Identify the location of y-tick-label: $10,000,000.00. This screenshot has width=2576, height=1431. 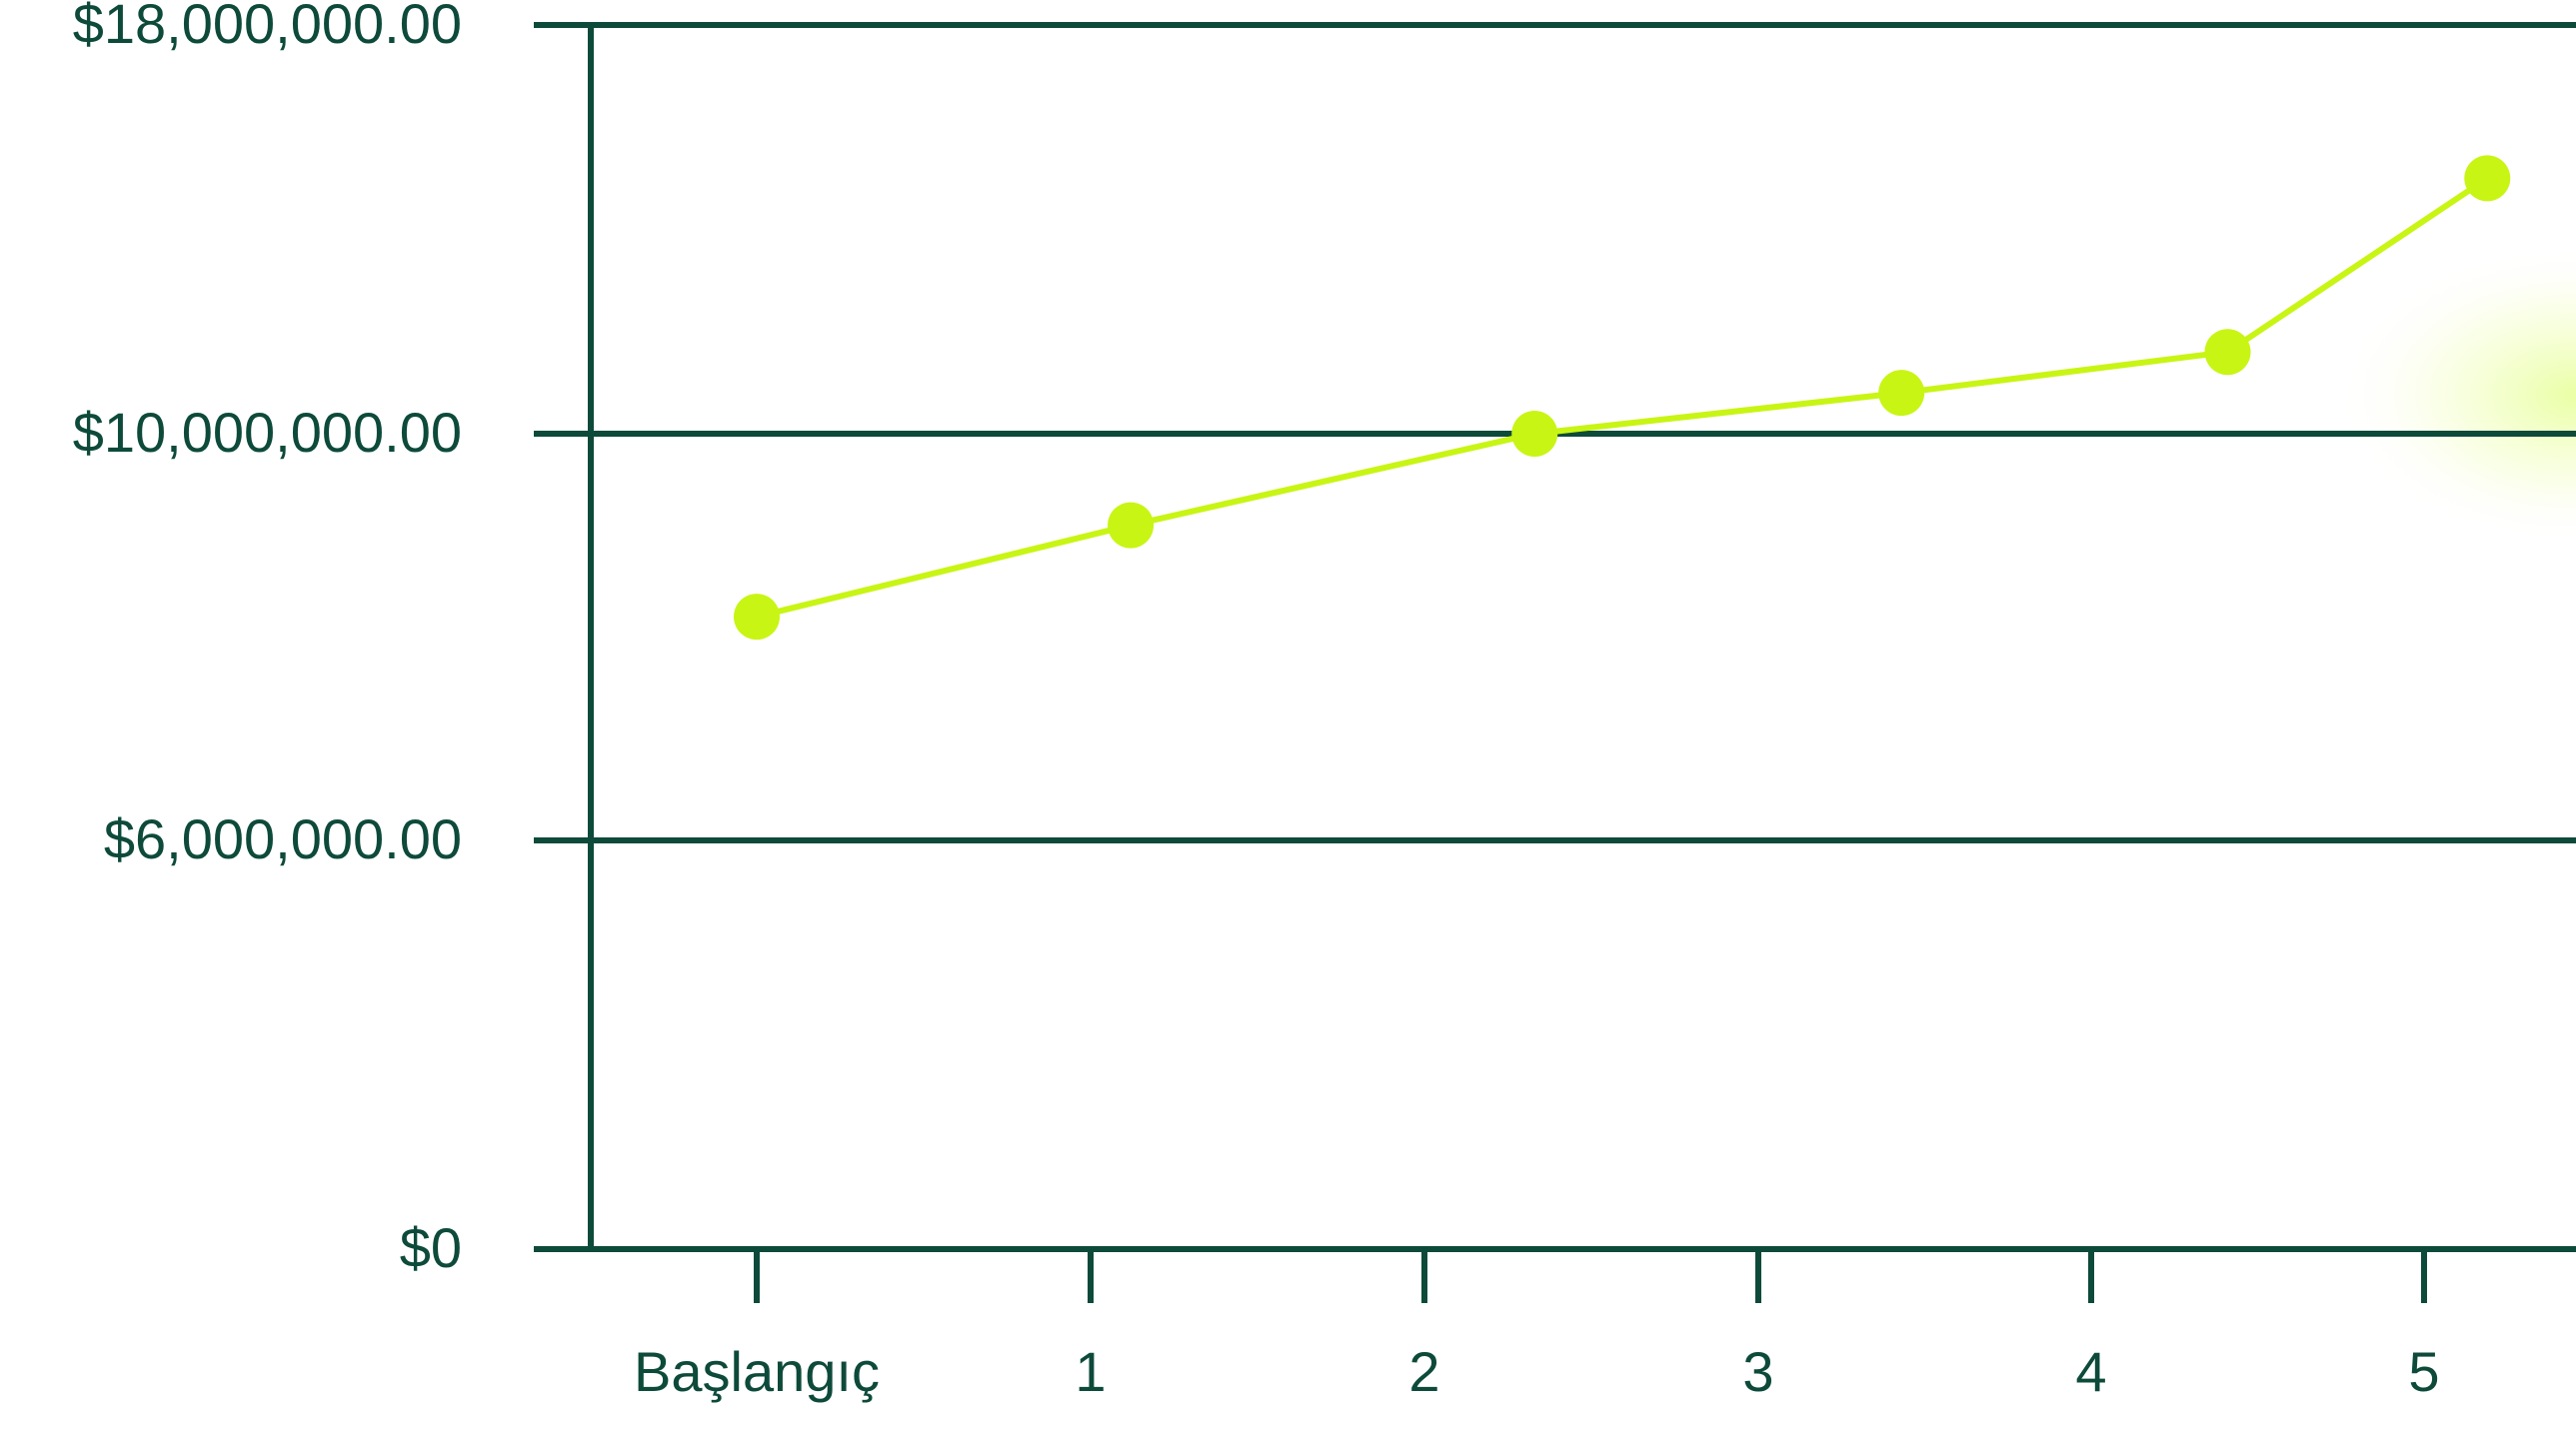
(267, 433).